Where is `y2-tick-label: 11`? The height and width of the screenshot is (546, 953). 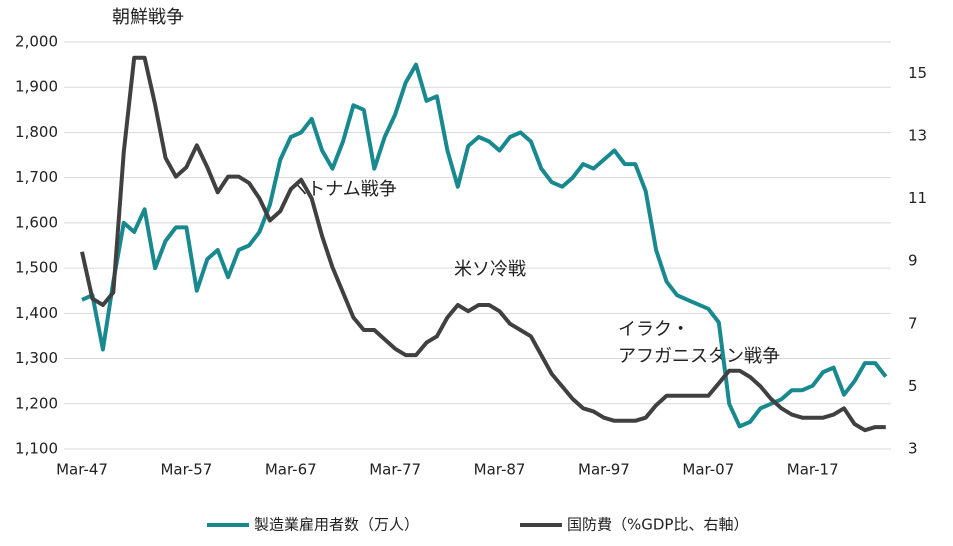 y2-tick-label: 11 is located at coordinates (917, 198).